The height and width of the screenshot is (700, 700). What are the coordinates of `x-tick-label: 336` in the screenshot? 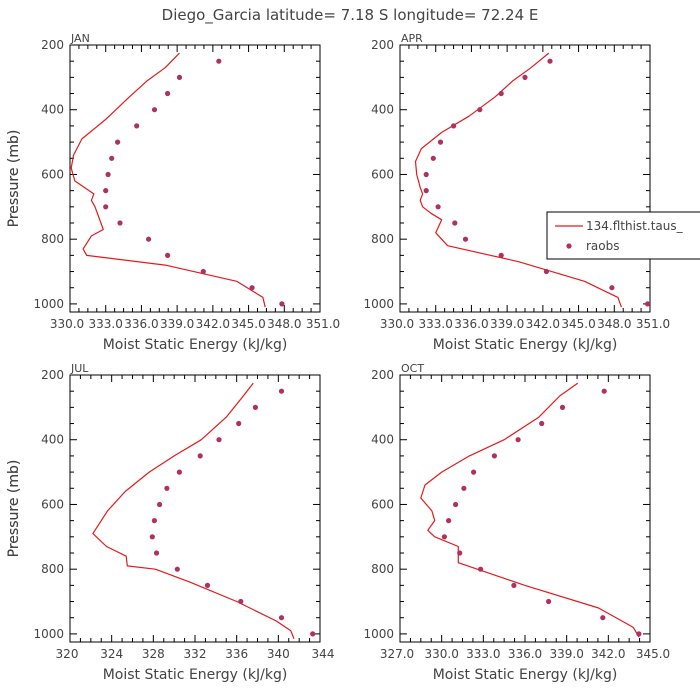 It's located at (236, 654).